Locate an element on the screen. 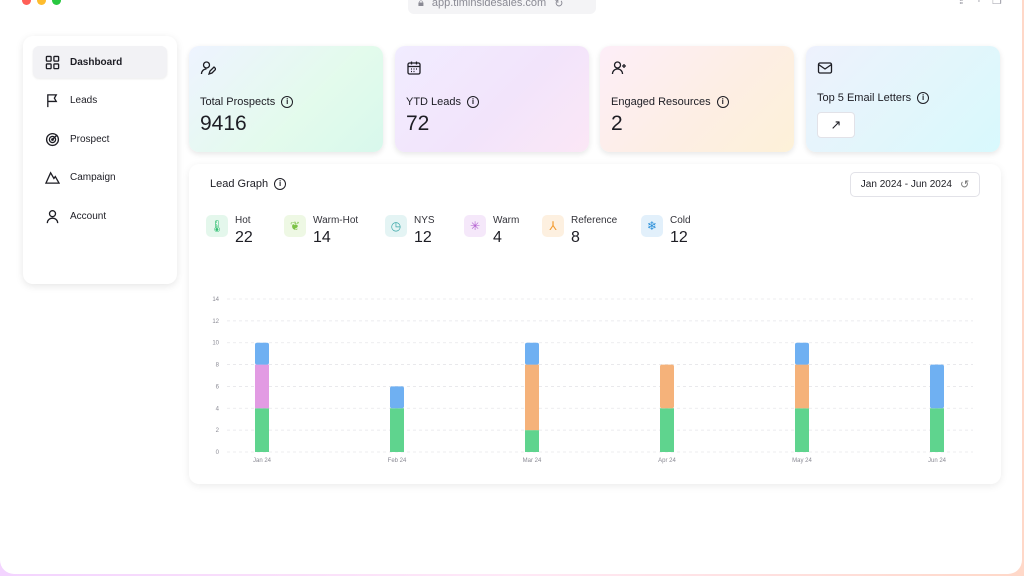 The image size is (1024, 576). date-range-picker: Jan 2024 - Jun 2024 ↺ is located at coordinates (915, 184).